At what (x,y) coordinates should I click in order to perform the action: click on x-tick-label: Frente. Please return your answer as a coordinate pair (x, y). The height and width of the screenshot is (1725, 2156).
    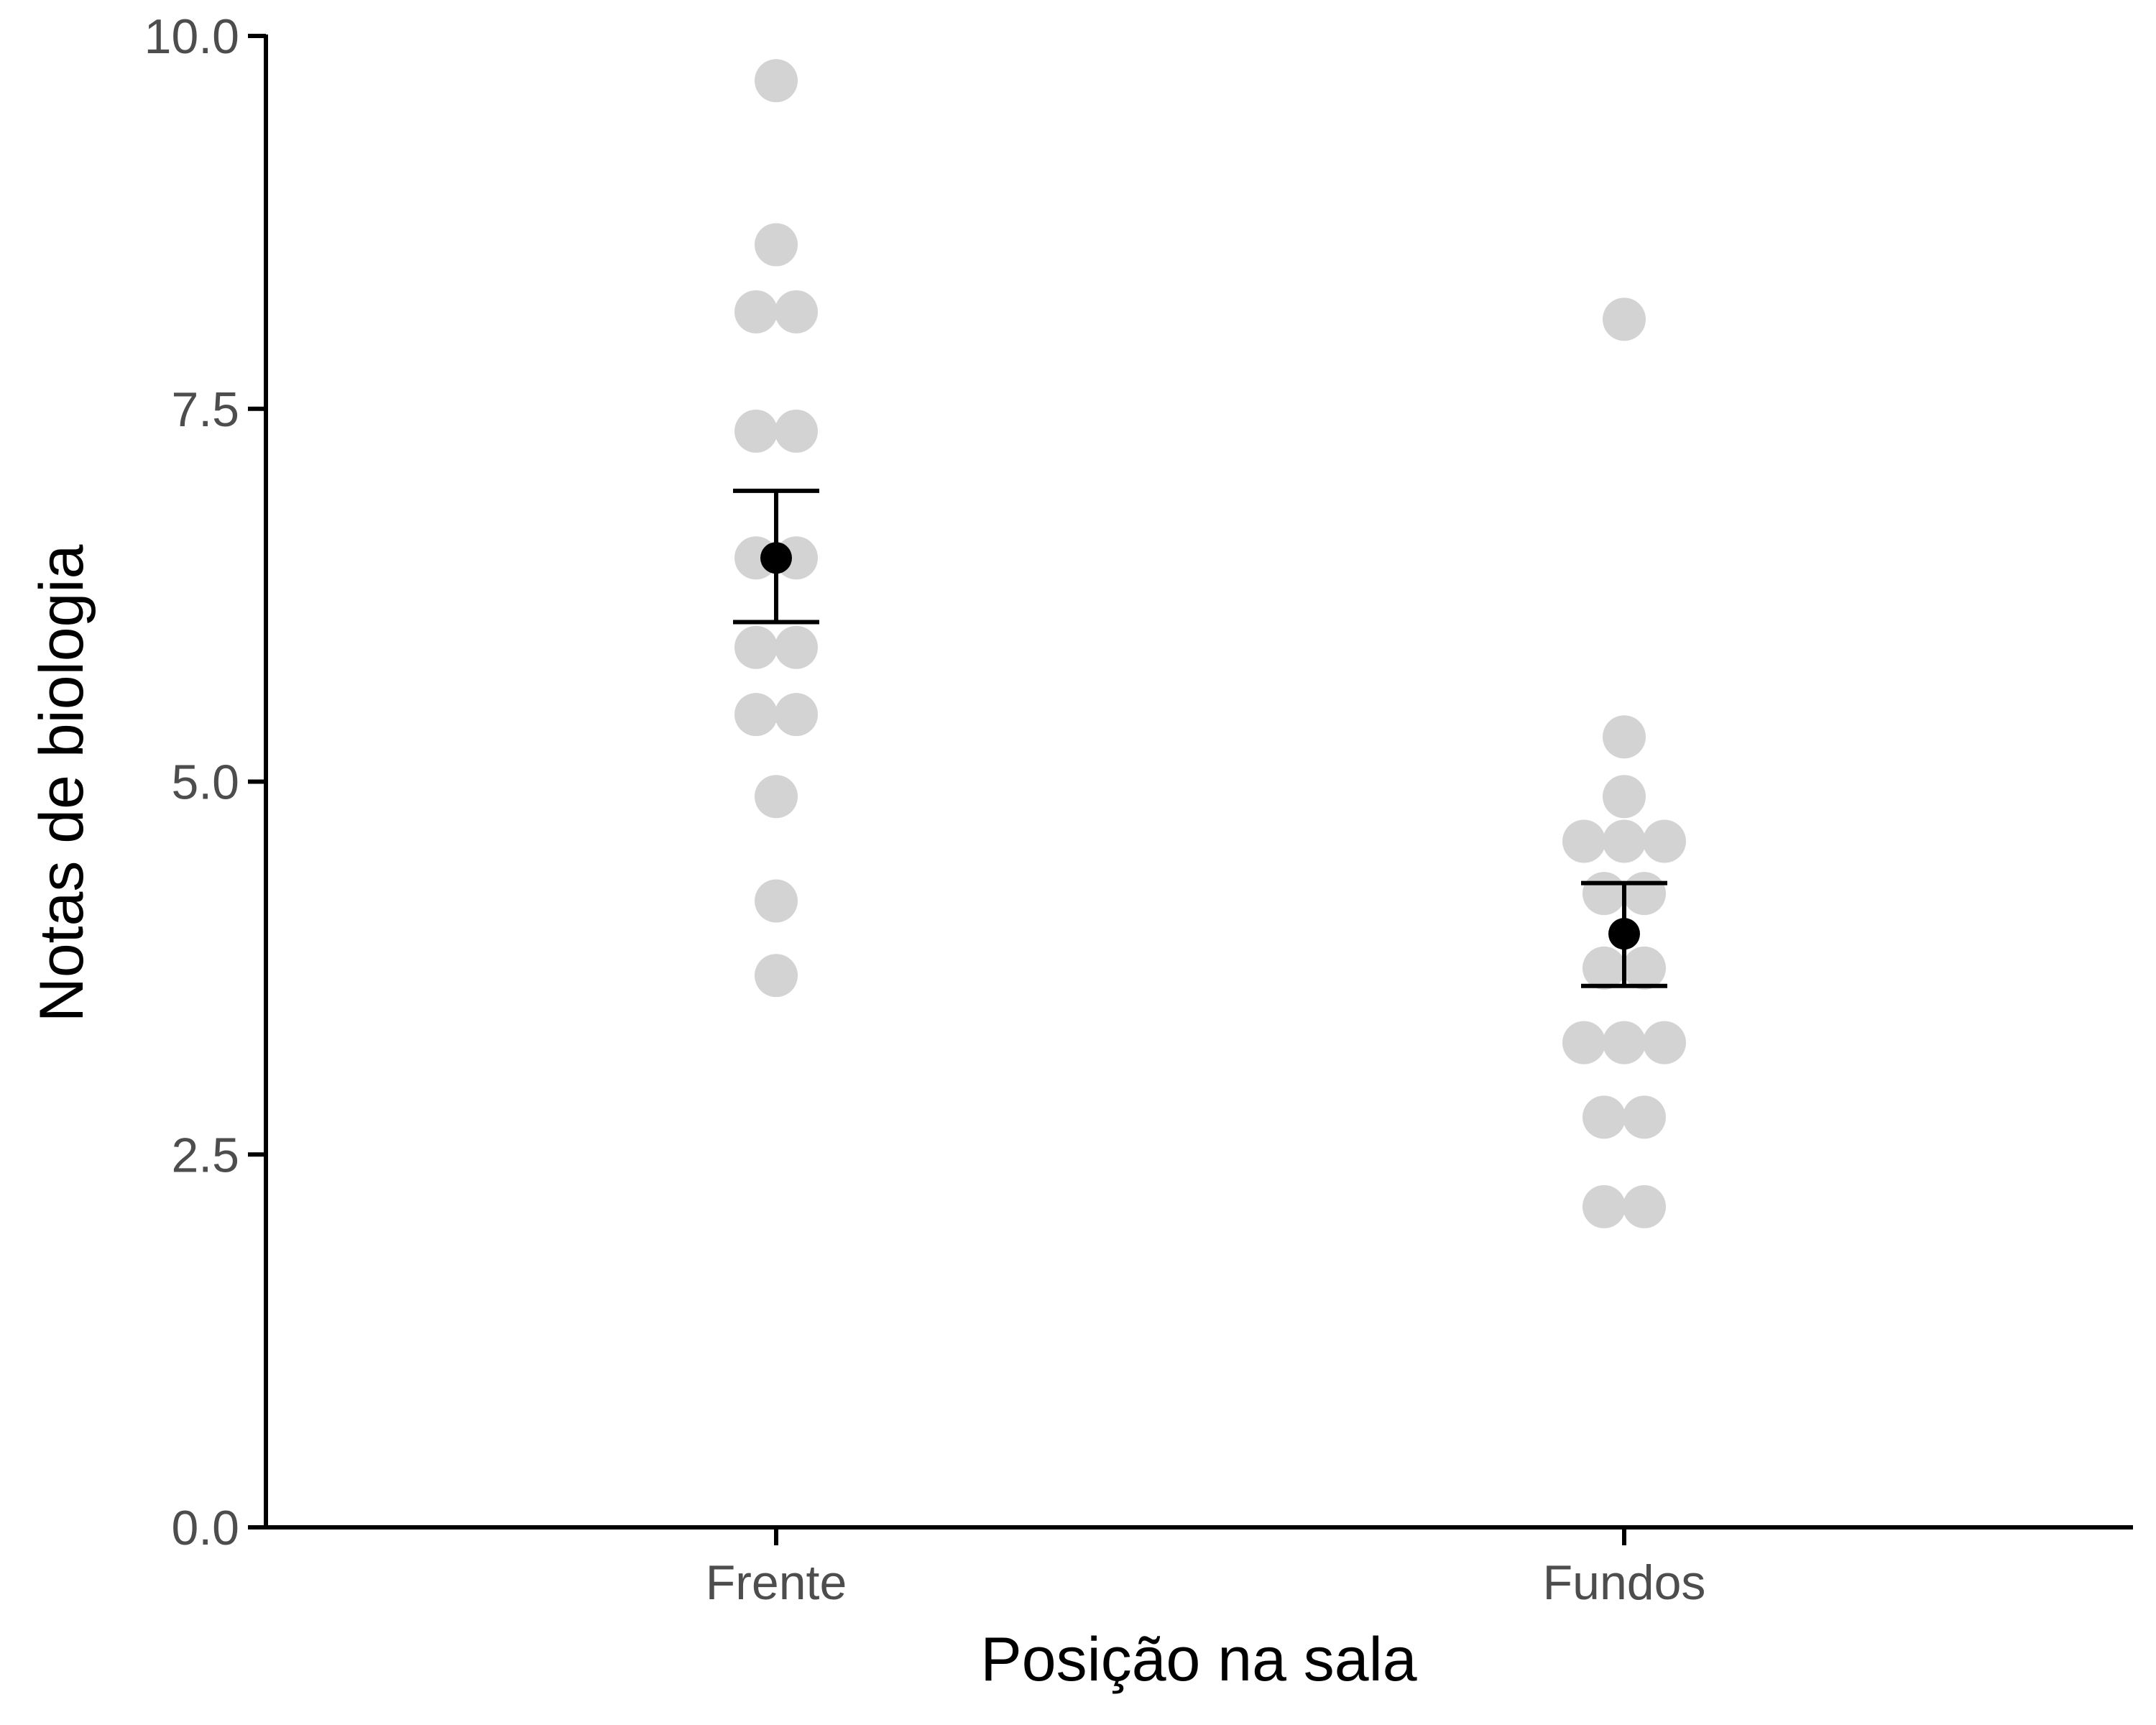
    Looking at the image, I should click on (777, 1582).